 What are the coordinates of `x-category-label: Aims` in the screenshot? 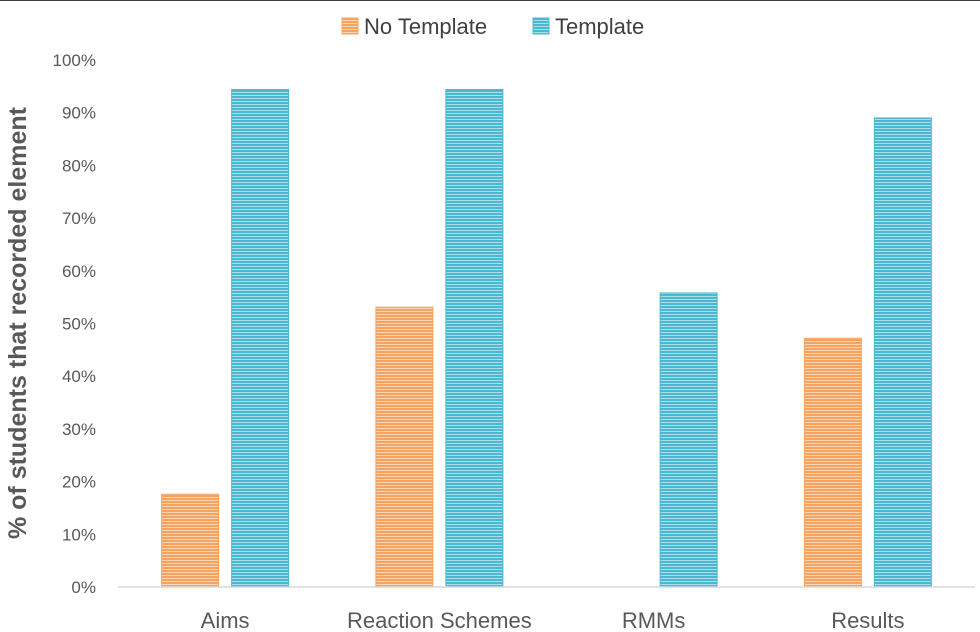 It's located at (225, 620).